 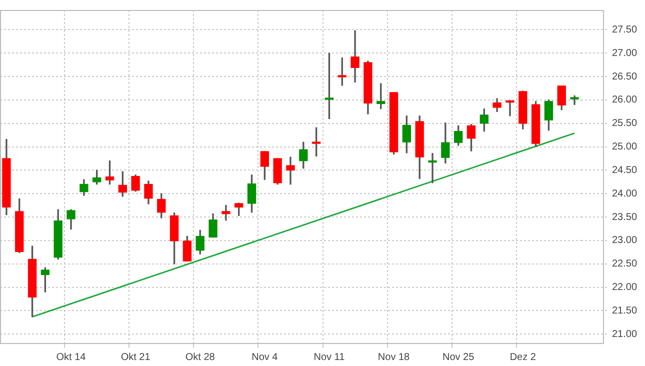 I want to click on x-tick-label: Nov 25, so click(x=458, y=357).